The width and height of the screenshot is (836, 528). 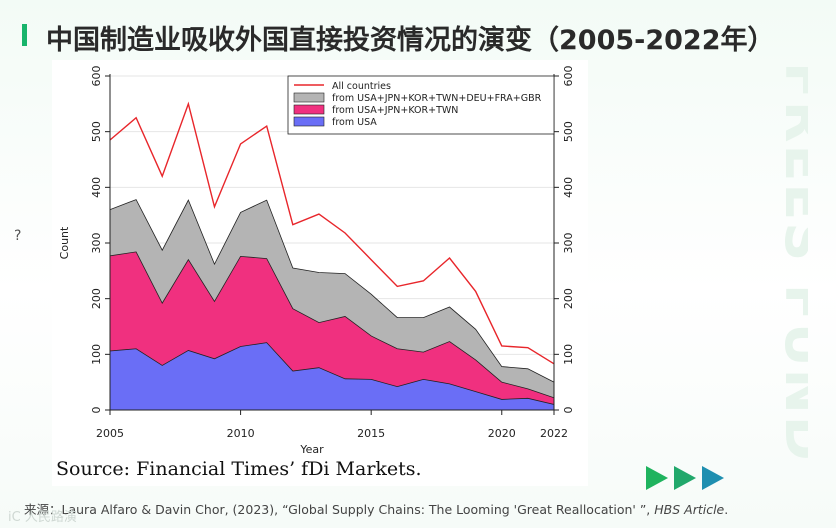 What do you see at coordinates (726, 509) in the screenshot?
I see `footer-end: .` at bounding box center [726, 509].